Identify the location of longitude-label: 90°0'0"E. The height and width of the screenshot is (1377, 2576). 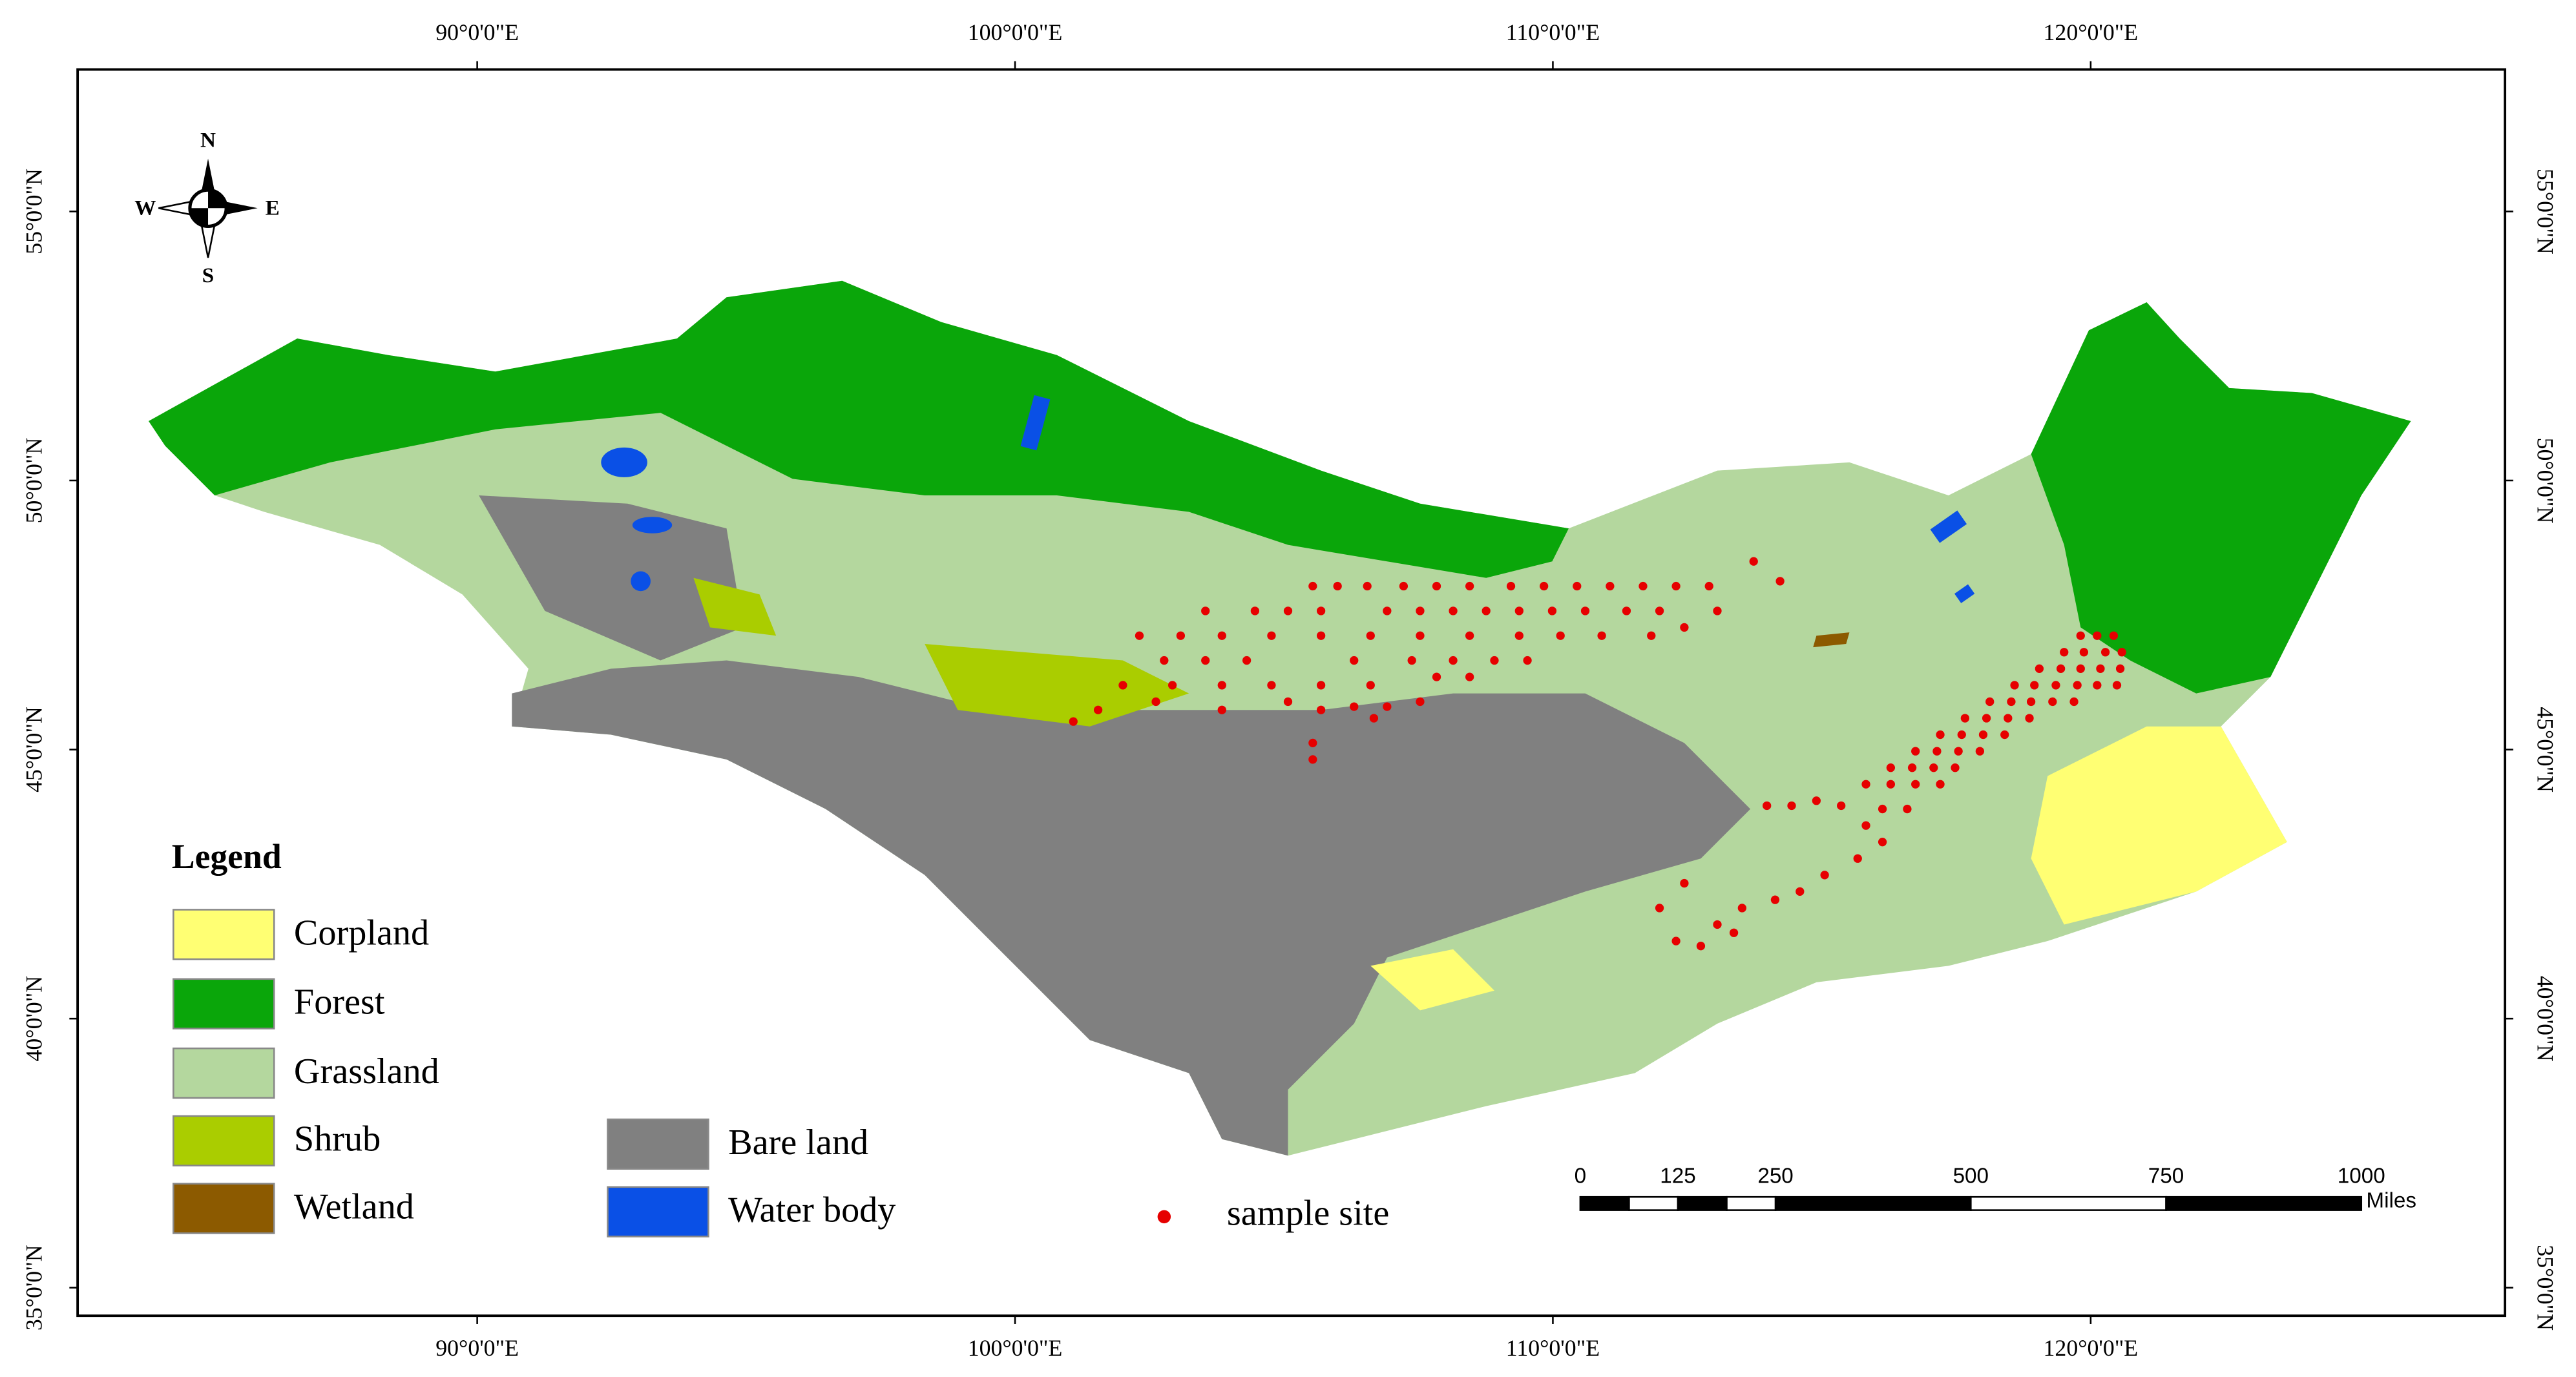
(477, 32).